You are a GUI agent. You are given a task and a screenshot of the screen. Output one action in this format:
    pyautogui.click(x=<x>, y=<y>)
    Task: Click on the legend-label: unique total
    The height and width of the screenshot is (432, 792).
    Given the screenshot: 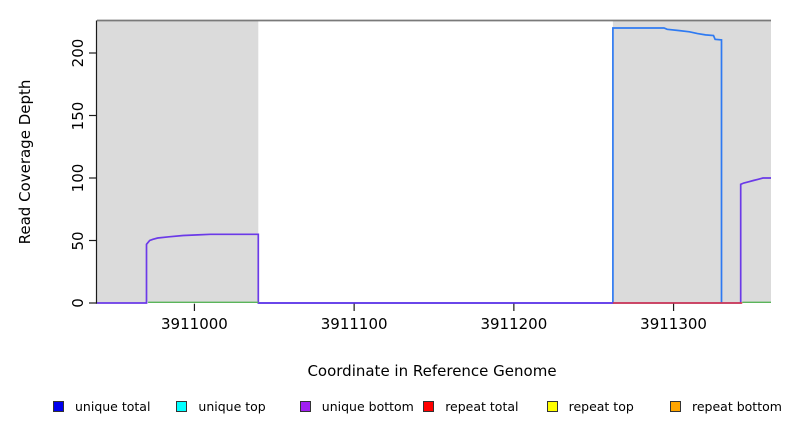 What is the action you would take?
    pyautogui.click(x=113, y=406)
    